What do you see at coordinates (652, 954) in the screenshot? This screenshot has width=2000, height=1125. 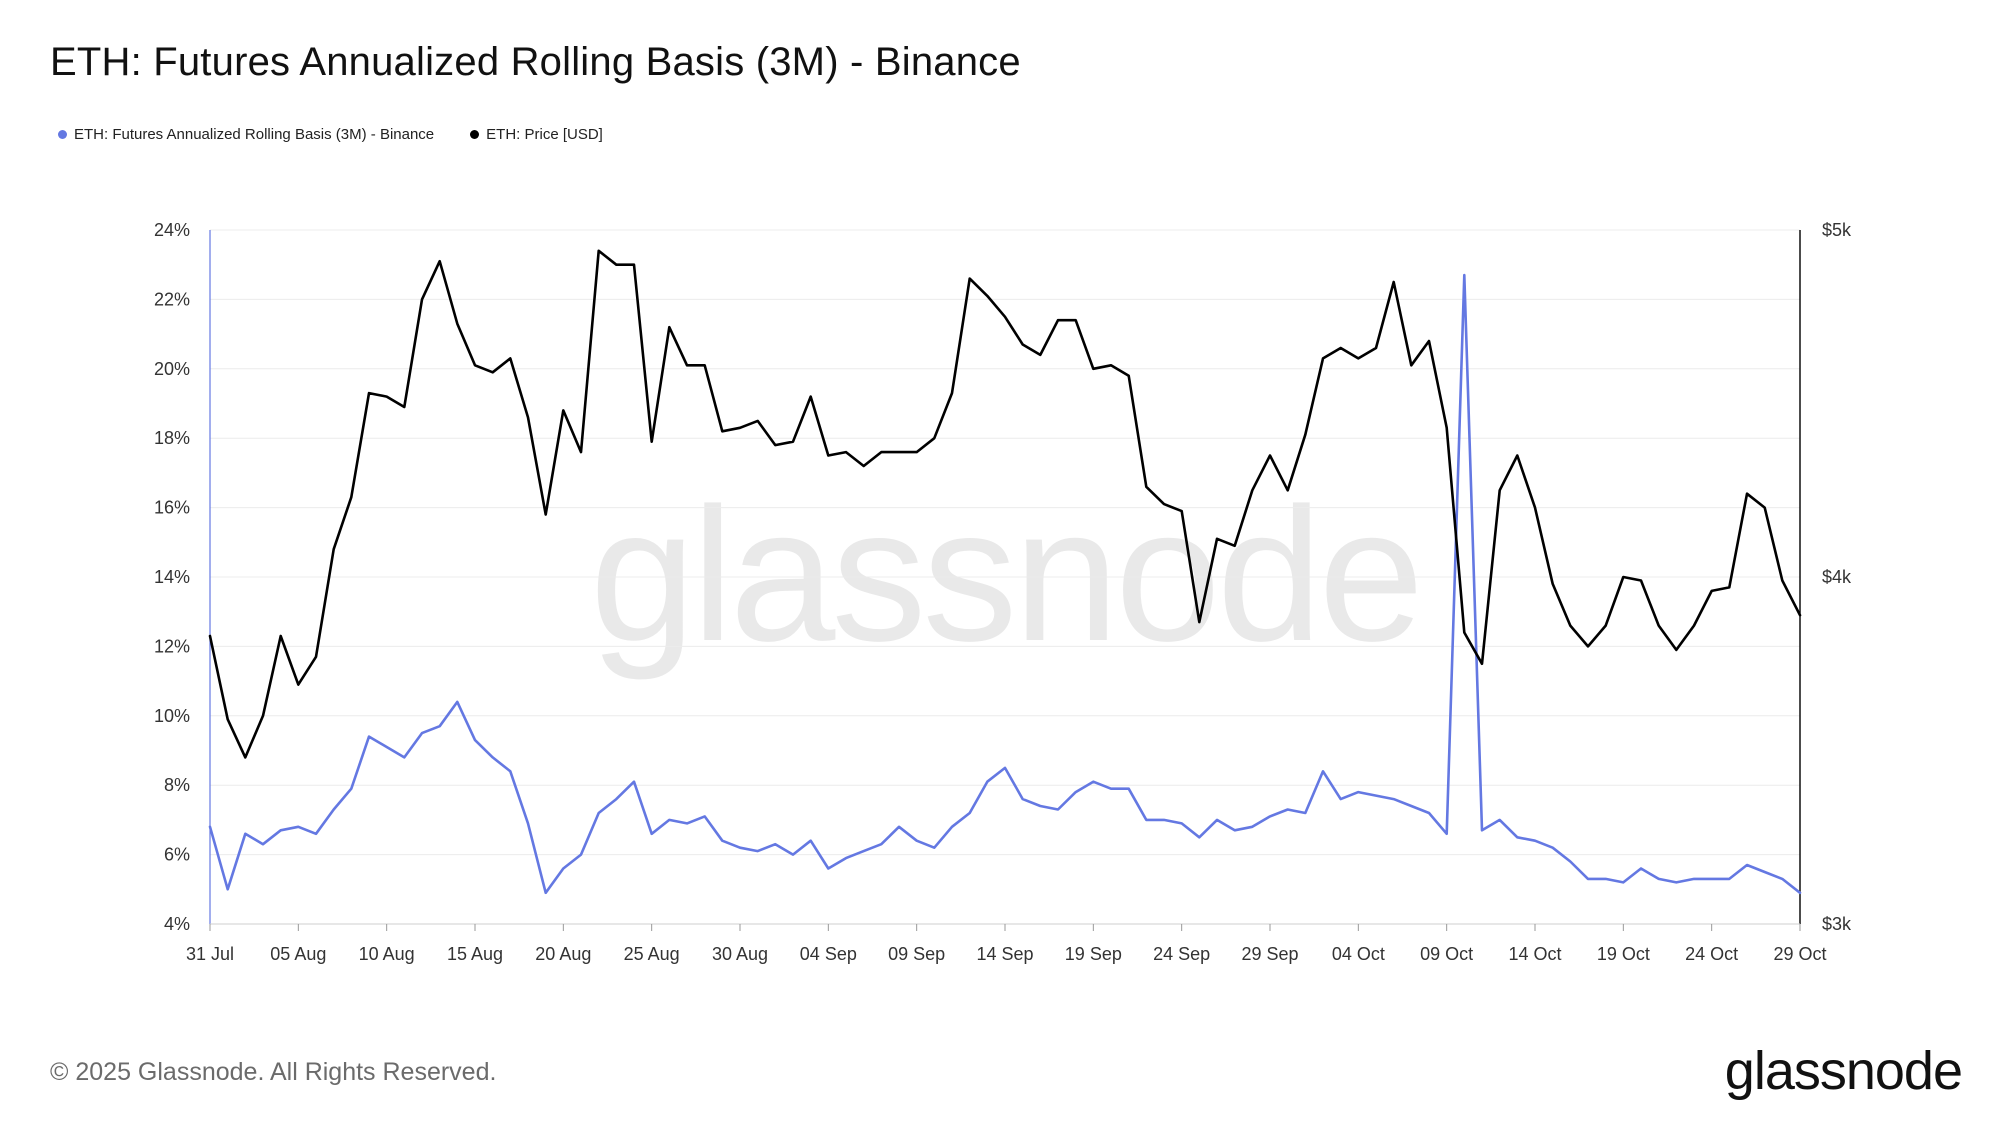 I see `x-tick-label: 25 Aug` at bounding box center [652, 954].